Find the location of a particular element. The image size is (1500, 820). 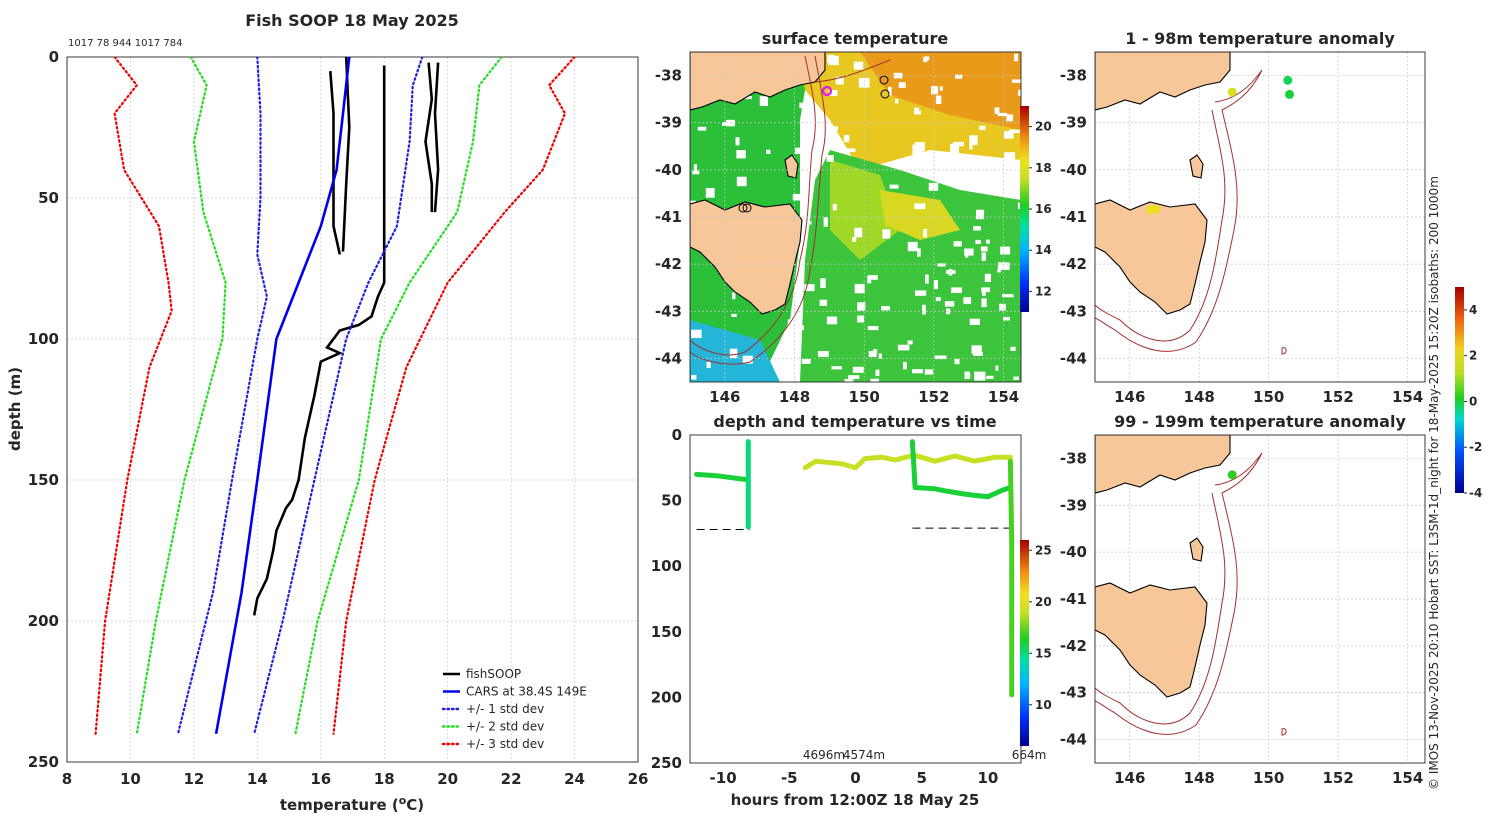

anomaly-upper-ytick: -44 is located at coordinates (1073, 358).